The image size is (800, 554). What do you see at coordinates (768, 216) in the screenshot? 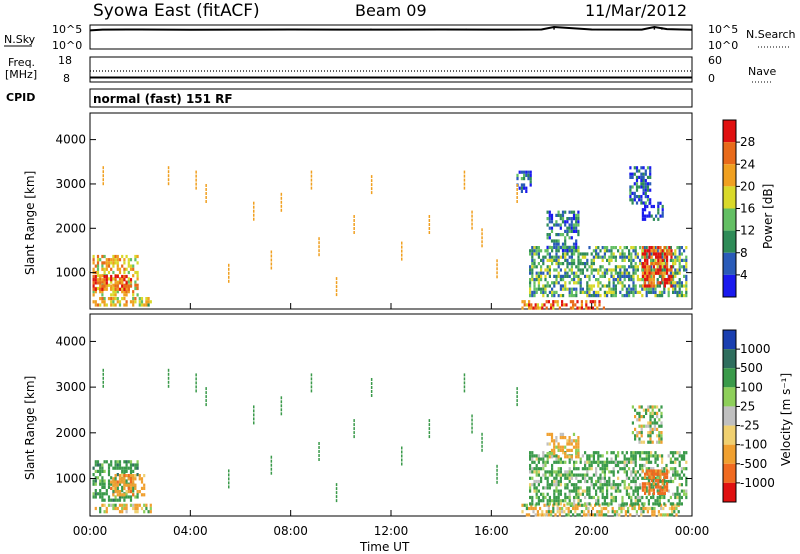
I see `power-colorbar-title: Power [dB]` at bounding box center [768, 216].